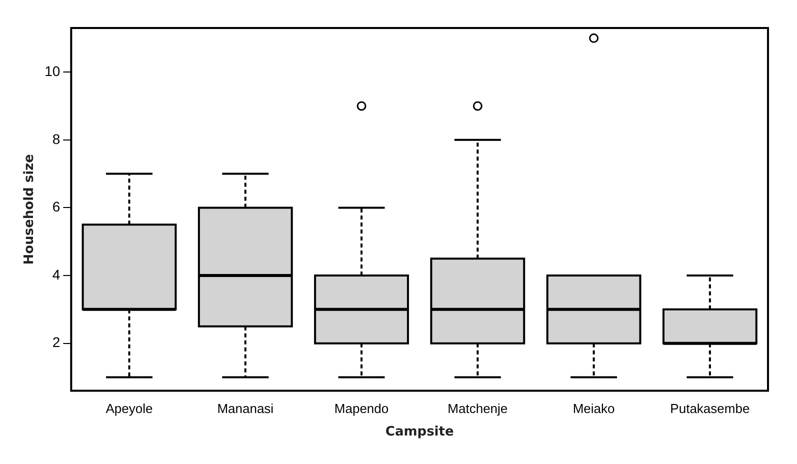 This screenshot has height=464, width=797. Describe the element at coordinates (52, 70) in the screenshot. I see `y-tick-label: 10` at that location.